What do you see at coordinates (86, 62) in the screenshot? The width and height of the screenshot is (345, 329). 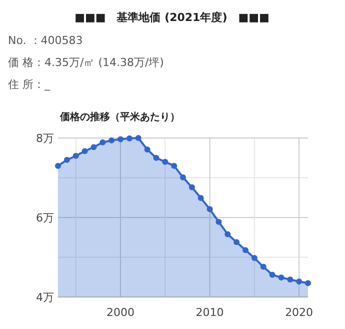 I see `text: 価 格：4.35万/㎡ (14.38万/坪)` at bounding box center [86, 62].